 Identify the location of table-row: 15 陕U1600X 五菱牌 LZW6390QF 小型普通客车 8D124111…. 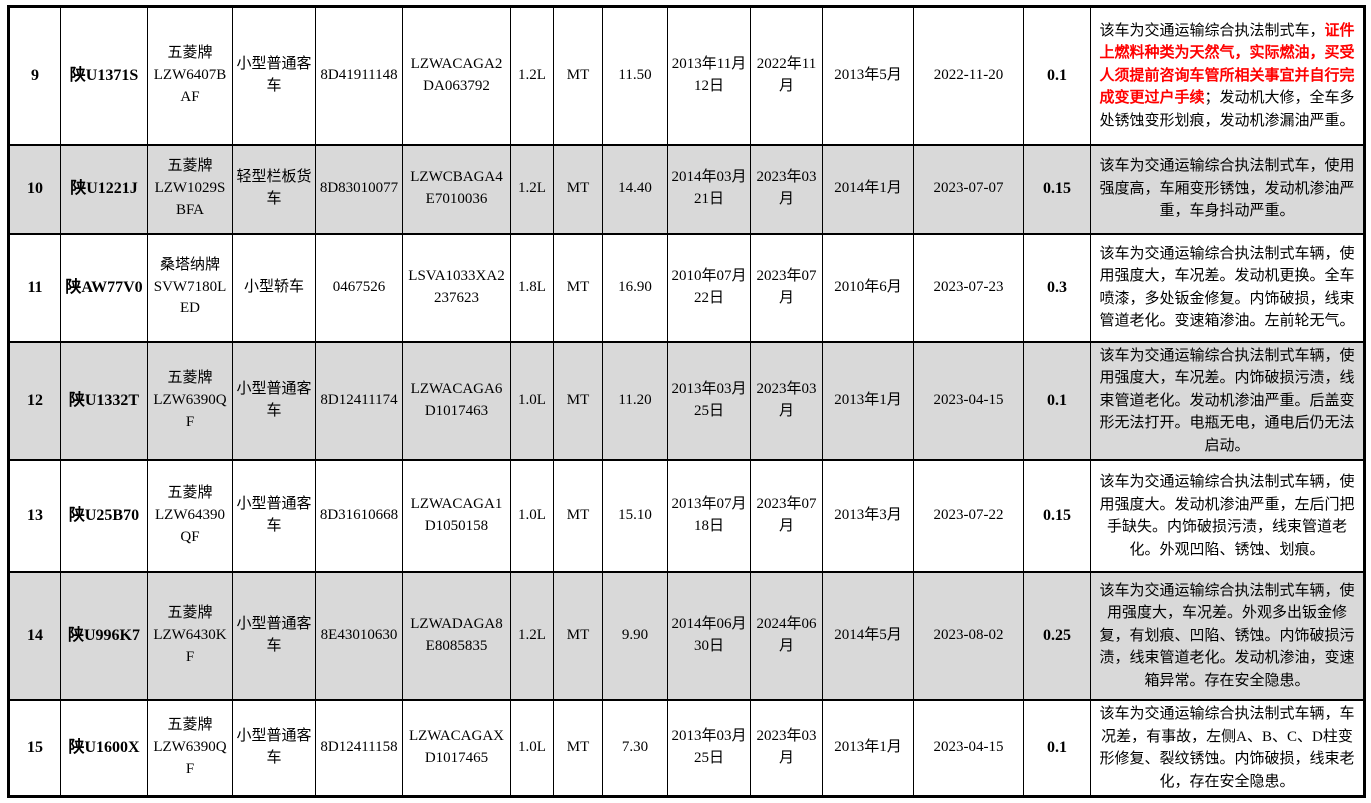
(686, 748).